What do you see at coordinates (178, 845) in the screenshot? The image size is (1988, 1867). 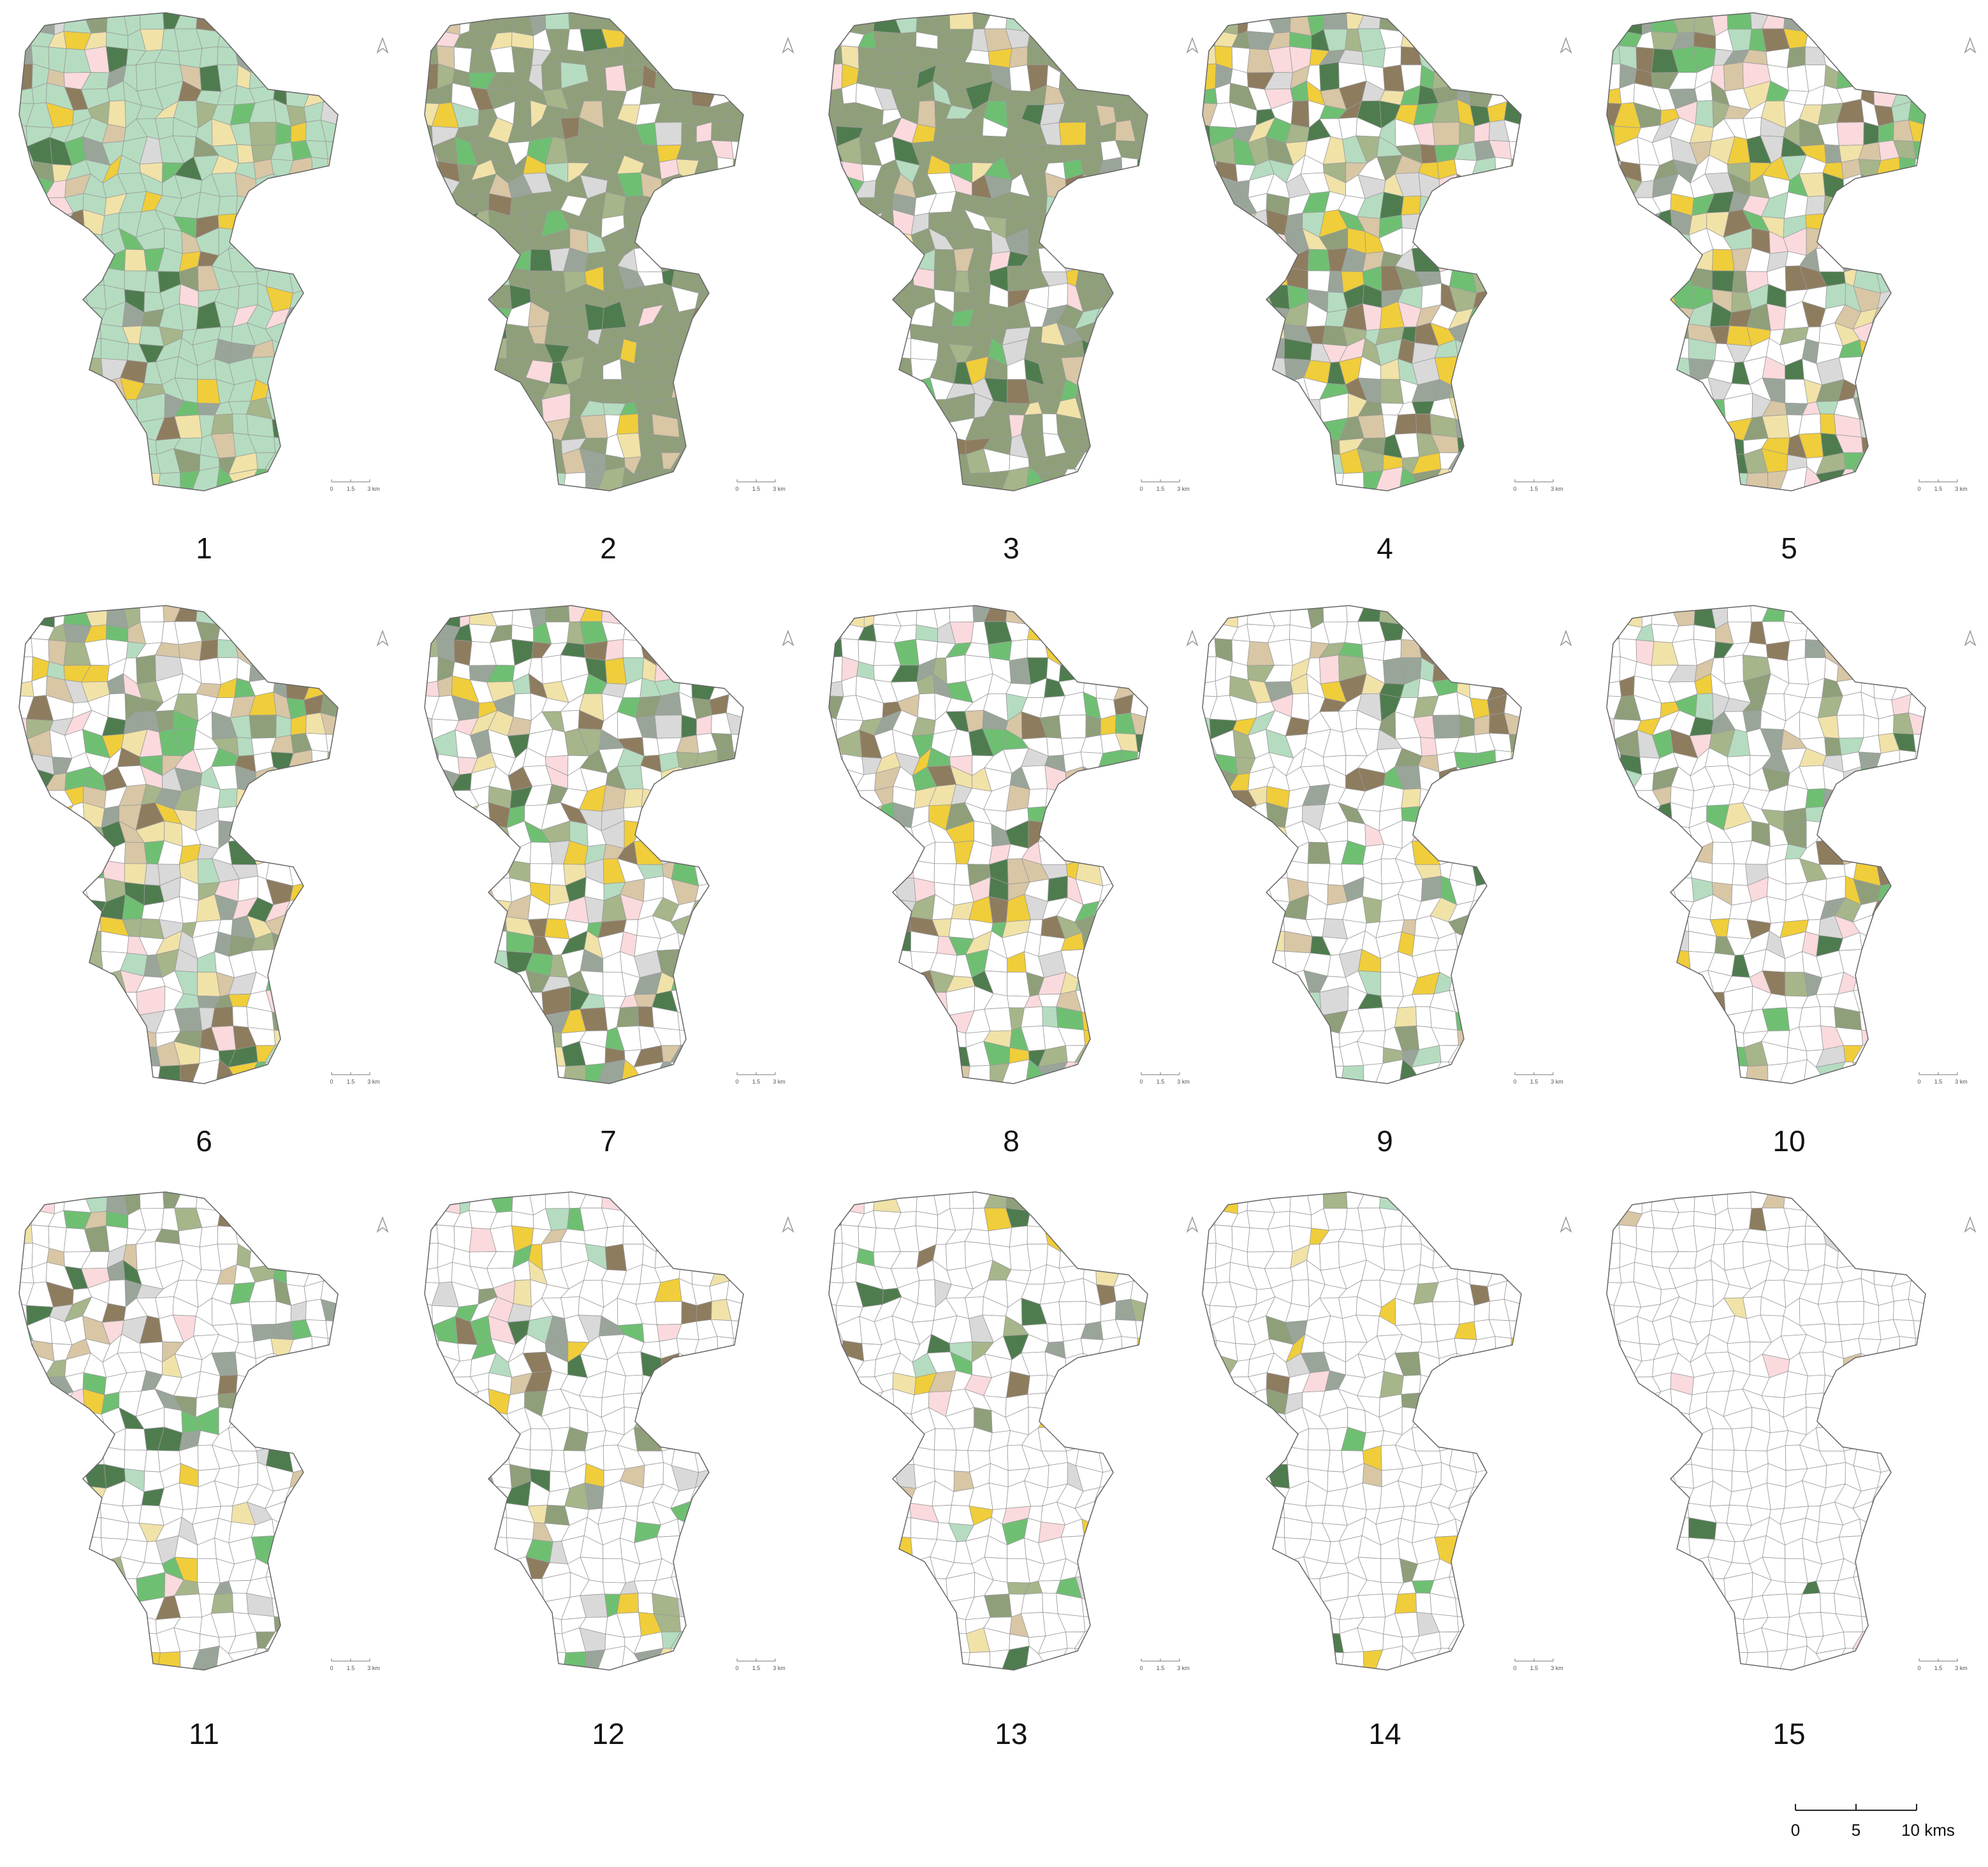 I see `map-regions` at bounding box center [178, 845].